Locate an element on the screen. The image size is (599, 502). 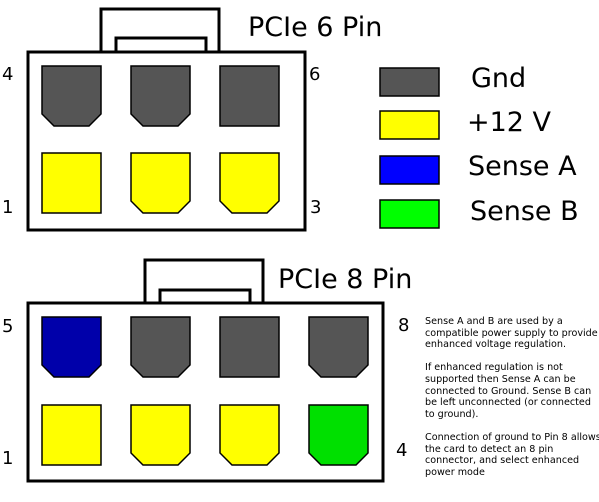
pin-label-8-top-right: 8 is located at coordinates (404, 325).